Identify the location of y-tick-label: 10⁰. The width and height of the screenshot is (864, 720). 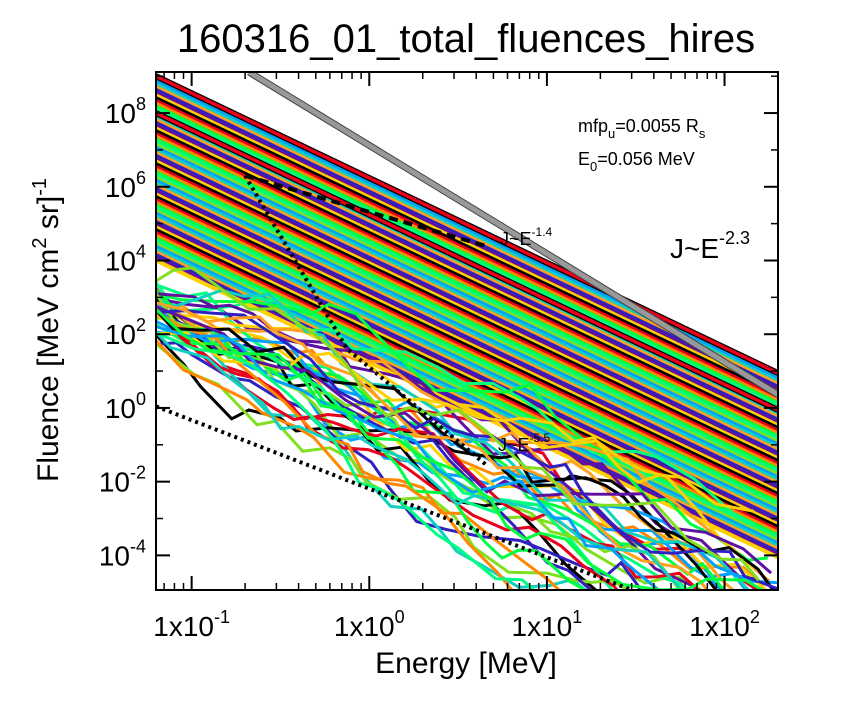
(125, 406).